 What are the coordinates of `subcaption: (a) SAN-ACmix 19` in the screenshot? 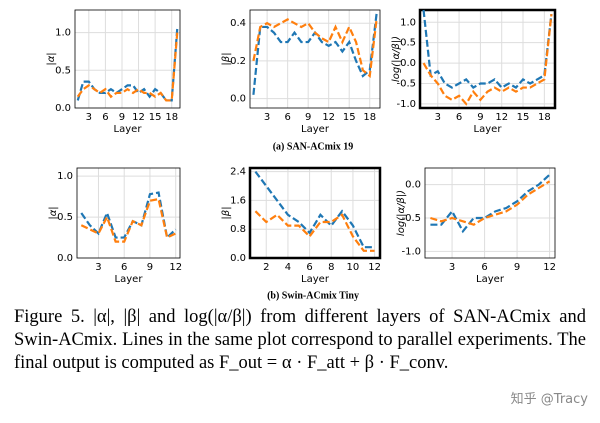 It's located at (313, 146).